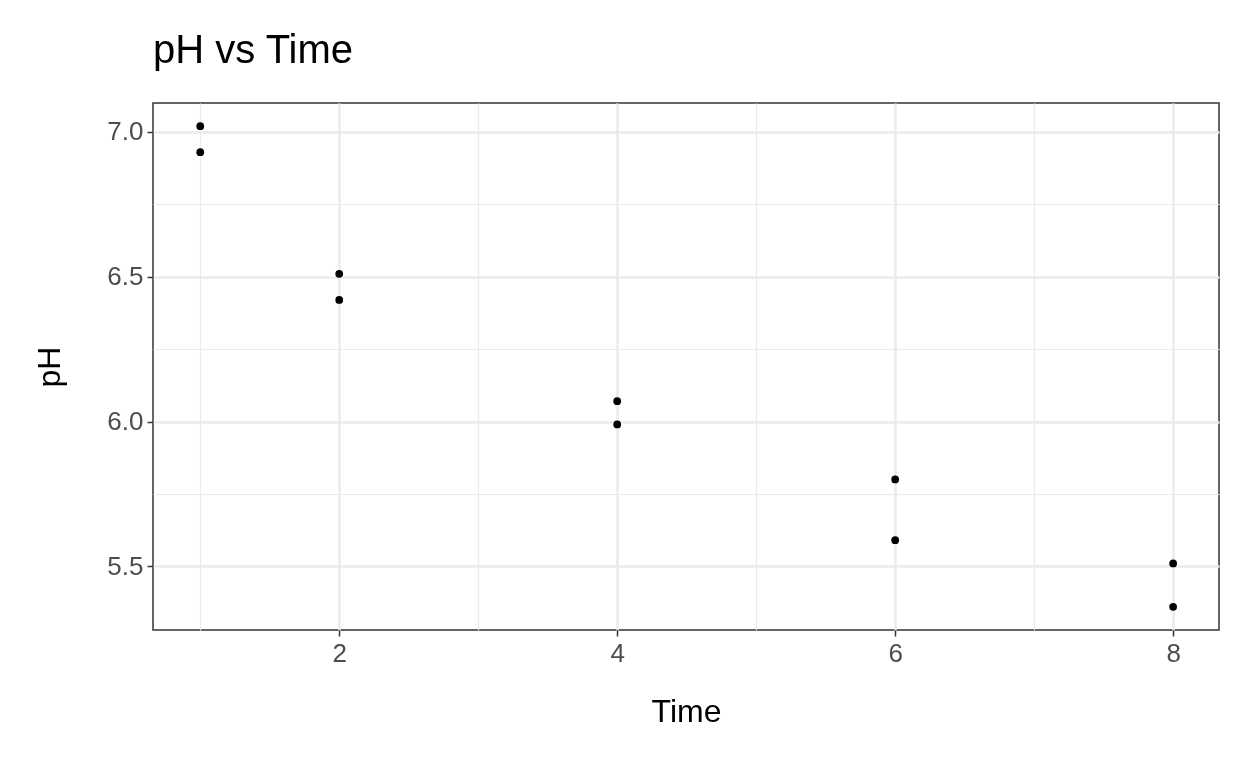 The width and height of the screenshot is (1248, 768). Describe the element at coordinates (895, 652) in the screenshot. I see `x-tick-label: 6` at that location.